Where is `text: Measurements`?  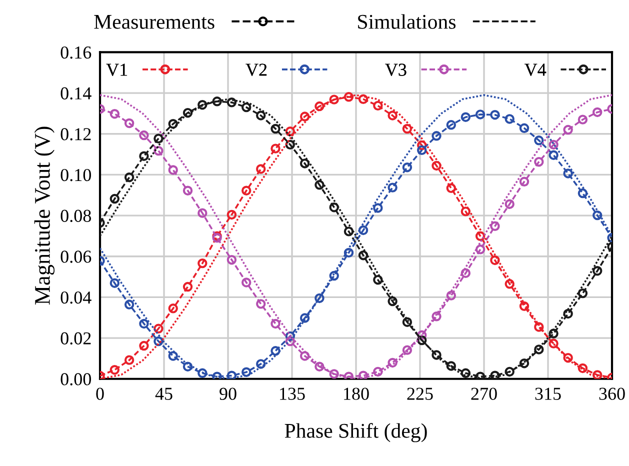
text: Measurements is located at coordinates (154, 22).